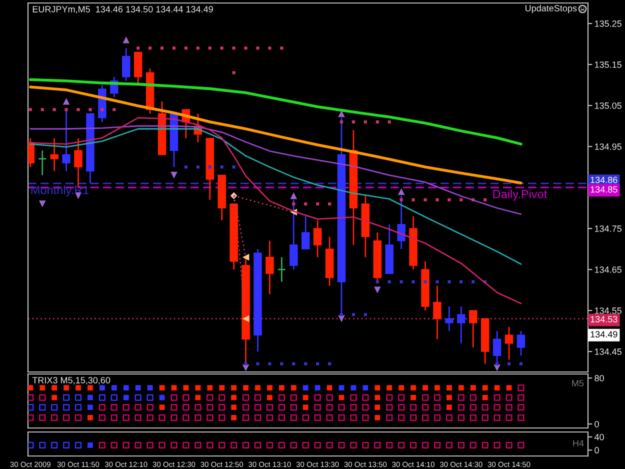 The image size is (625, 469). Describe the element at coordinates (578, 443) in the screenshot. I see `annotation: H4` at that location.